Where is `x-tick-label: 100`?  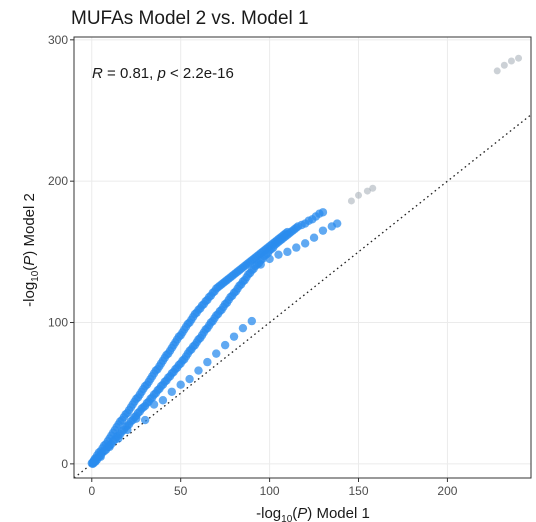 x-tick-label: 100 is located at coordinates (270, 491).